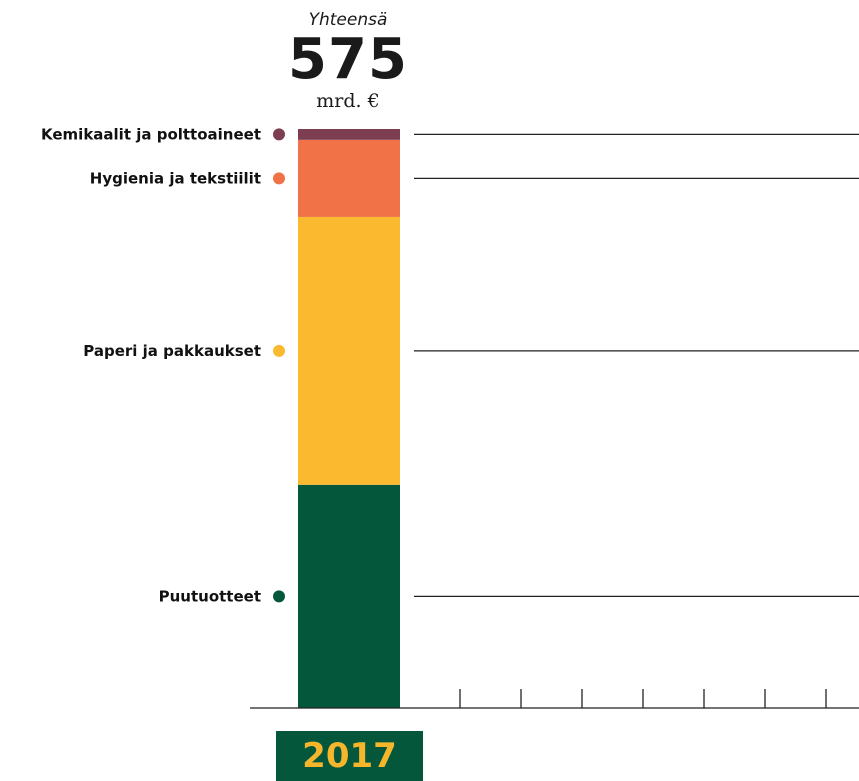 This screenshot has width=859, height=781. I want to click on year-badge: 2017, so click(349, 756).